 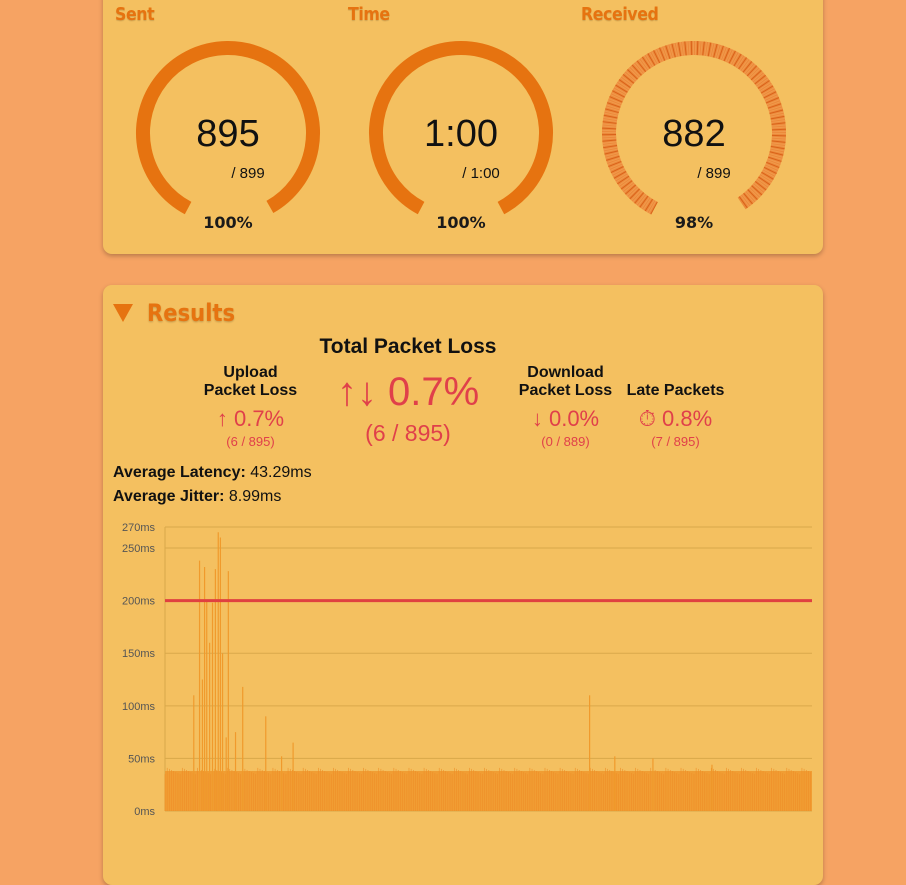 What do you see at coordinates (228, 134) in the screenshot?
I see `gauge-value: 895` at bounding box center [228, 134].